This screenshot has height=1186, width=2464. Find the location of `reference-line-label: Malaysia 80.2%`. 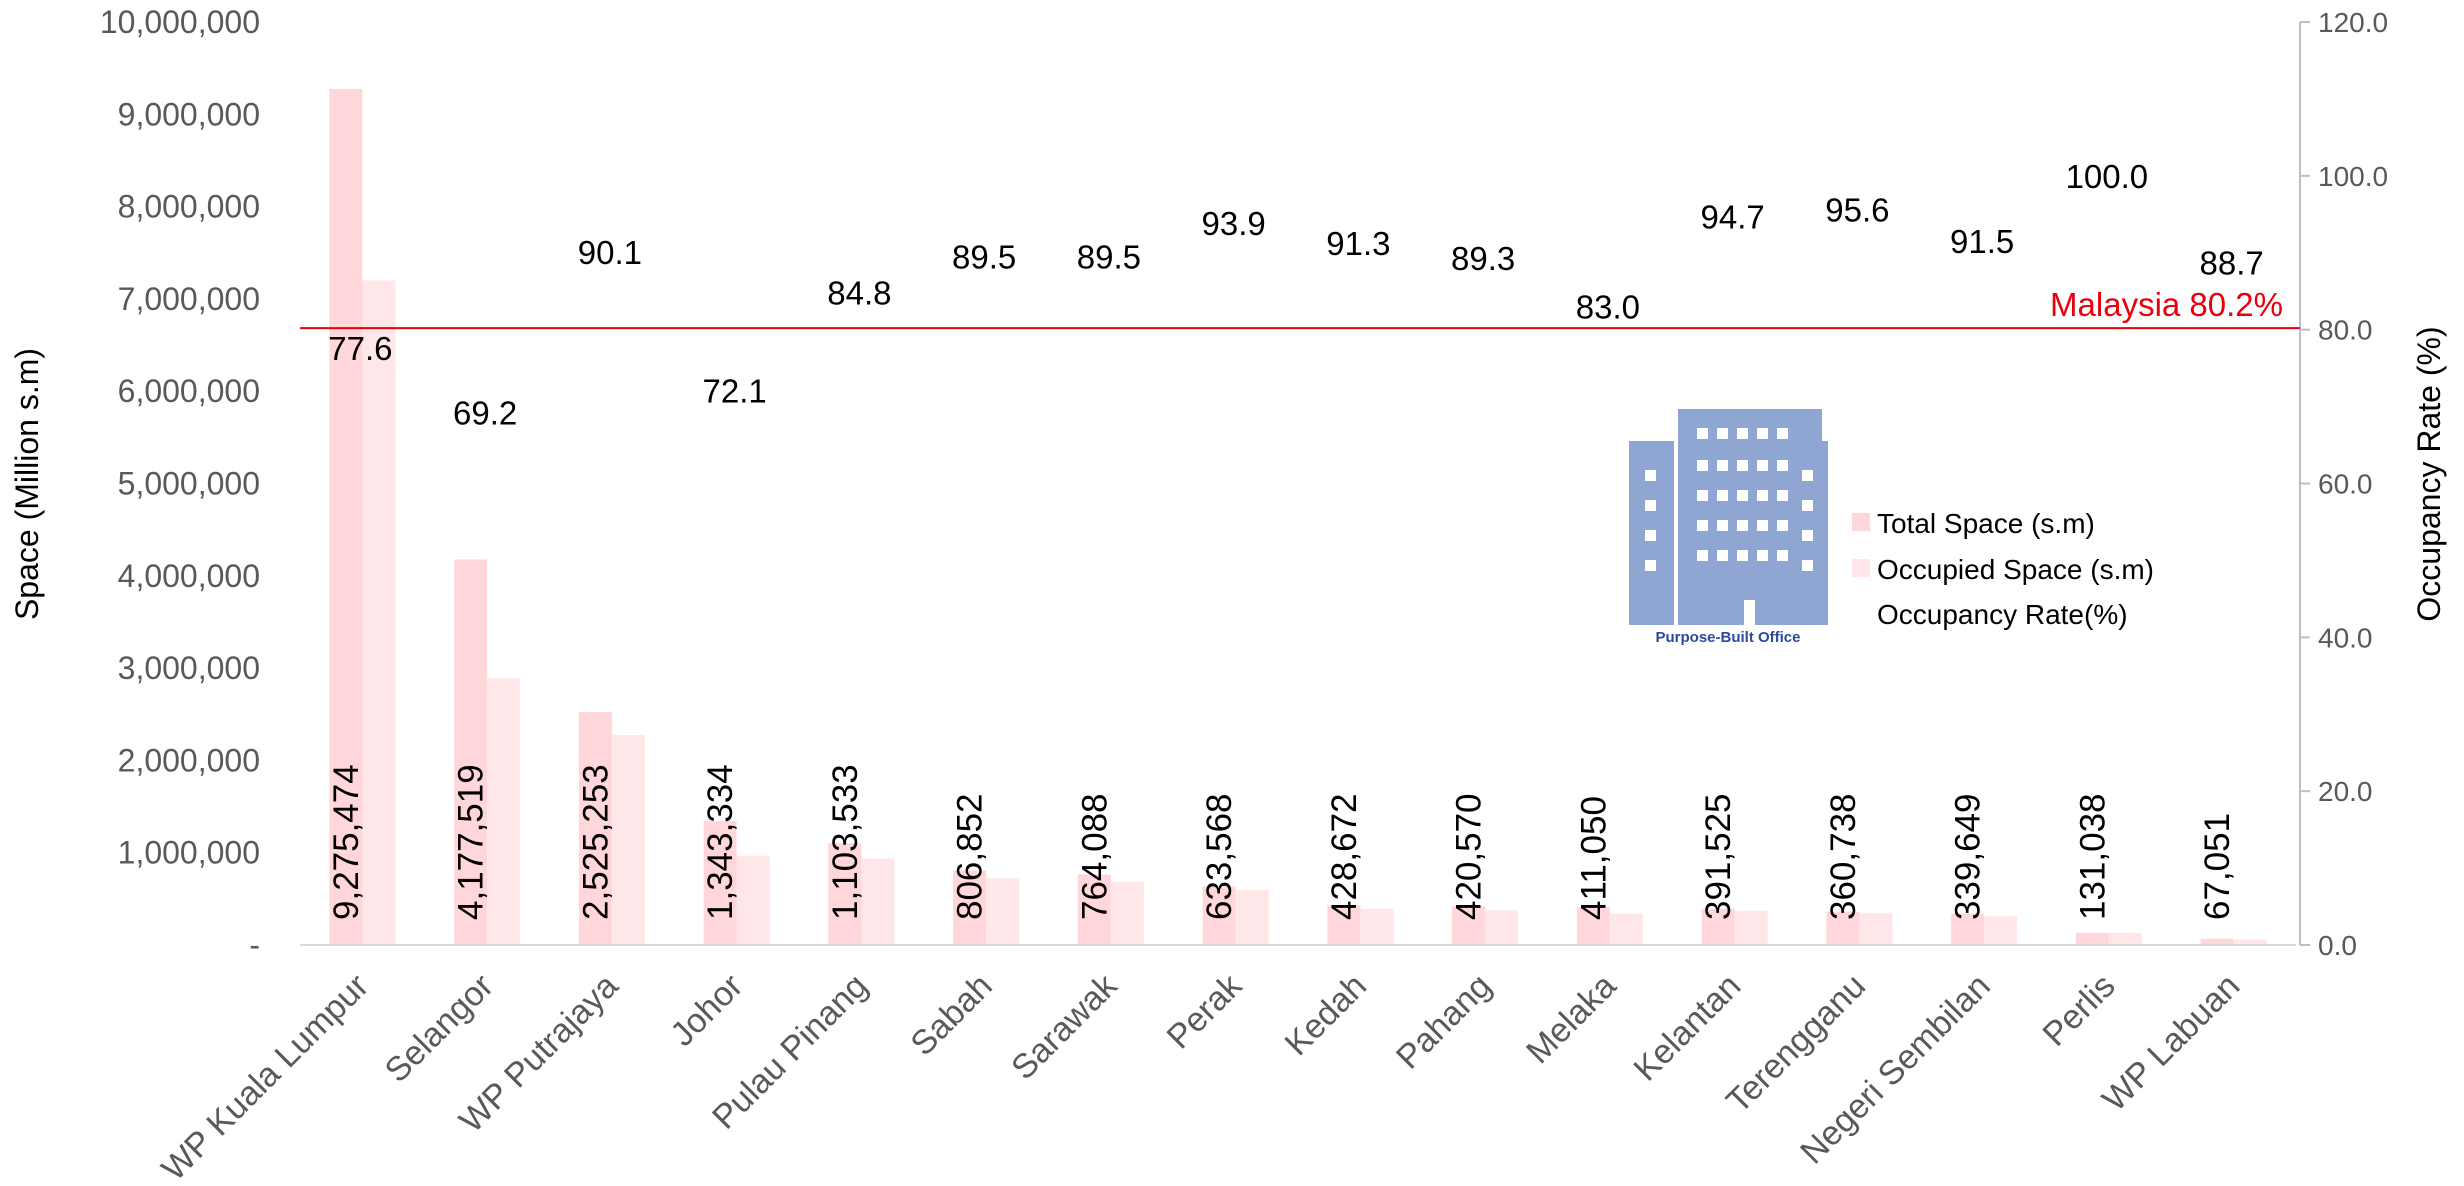

reference-line-label: Malaysia 80.2% is located at coordinates (2166, 304).